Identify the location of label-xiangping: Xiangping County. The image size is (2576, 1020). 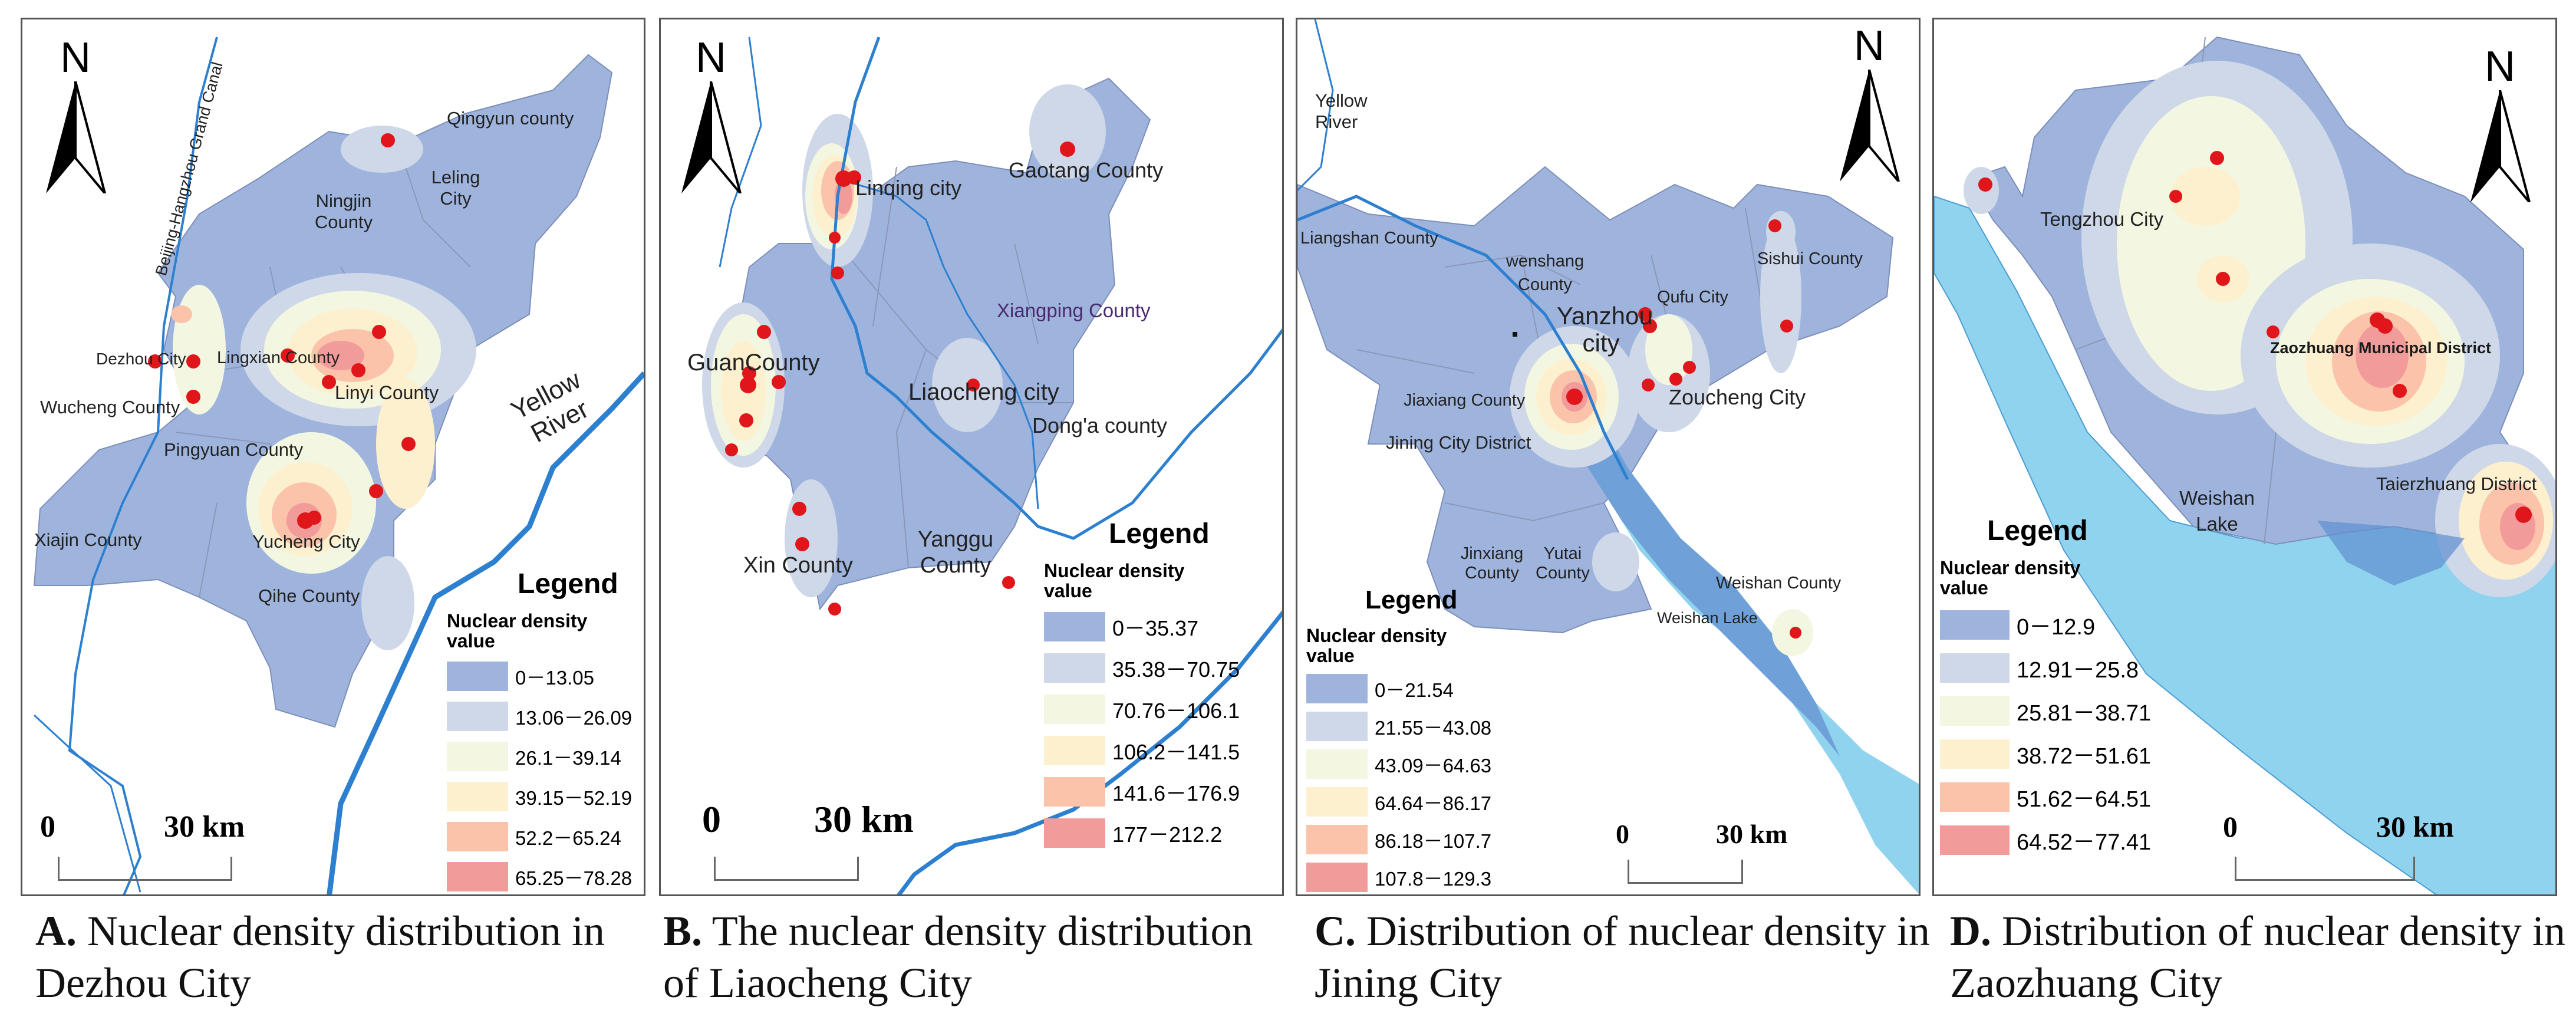
(1074, 310).